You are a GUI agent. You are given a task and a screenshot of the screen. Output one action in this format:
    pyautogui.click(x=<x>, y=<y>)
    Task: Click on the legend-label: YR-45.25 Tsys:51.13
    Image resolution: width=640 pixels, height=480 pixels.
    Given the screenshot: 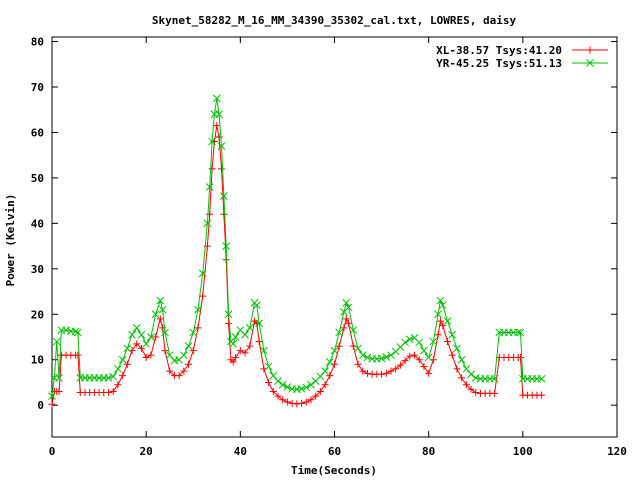 What is the action you would take?
    pyautogui.click(x=499, y=63)
    